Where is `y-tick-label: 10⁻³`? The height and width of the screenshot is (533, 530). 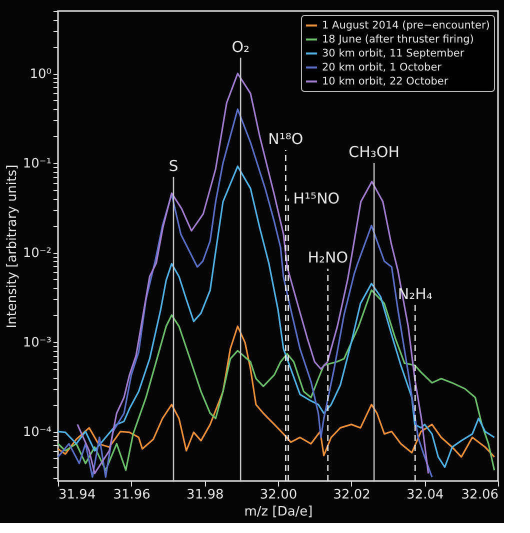
y-tick-label: 10⁻³ is located at coordinates (37, 343).